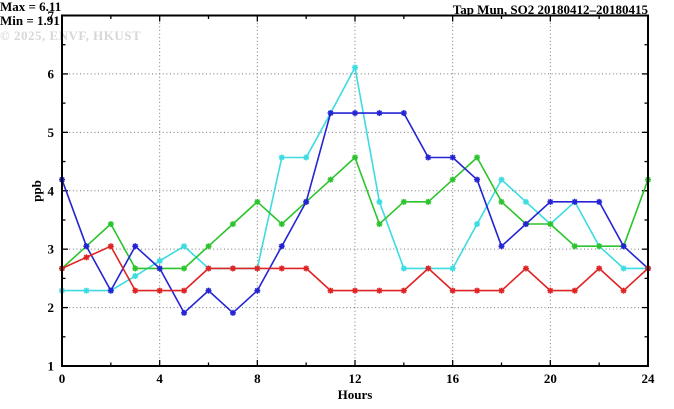 This screenshot has height=409, width=674. Describe the element at coordinates (355, 394) in the screenshot. I see `x-axis-title: Hours` at that location.